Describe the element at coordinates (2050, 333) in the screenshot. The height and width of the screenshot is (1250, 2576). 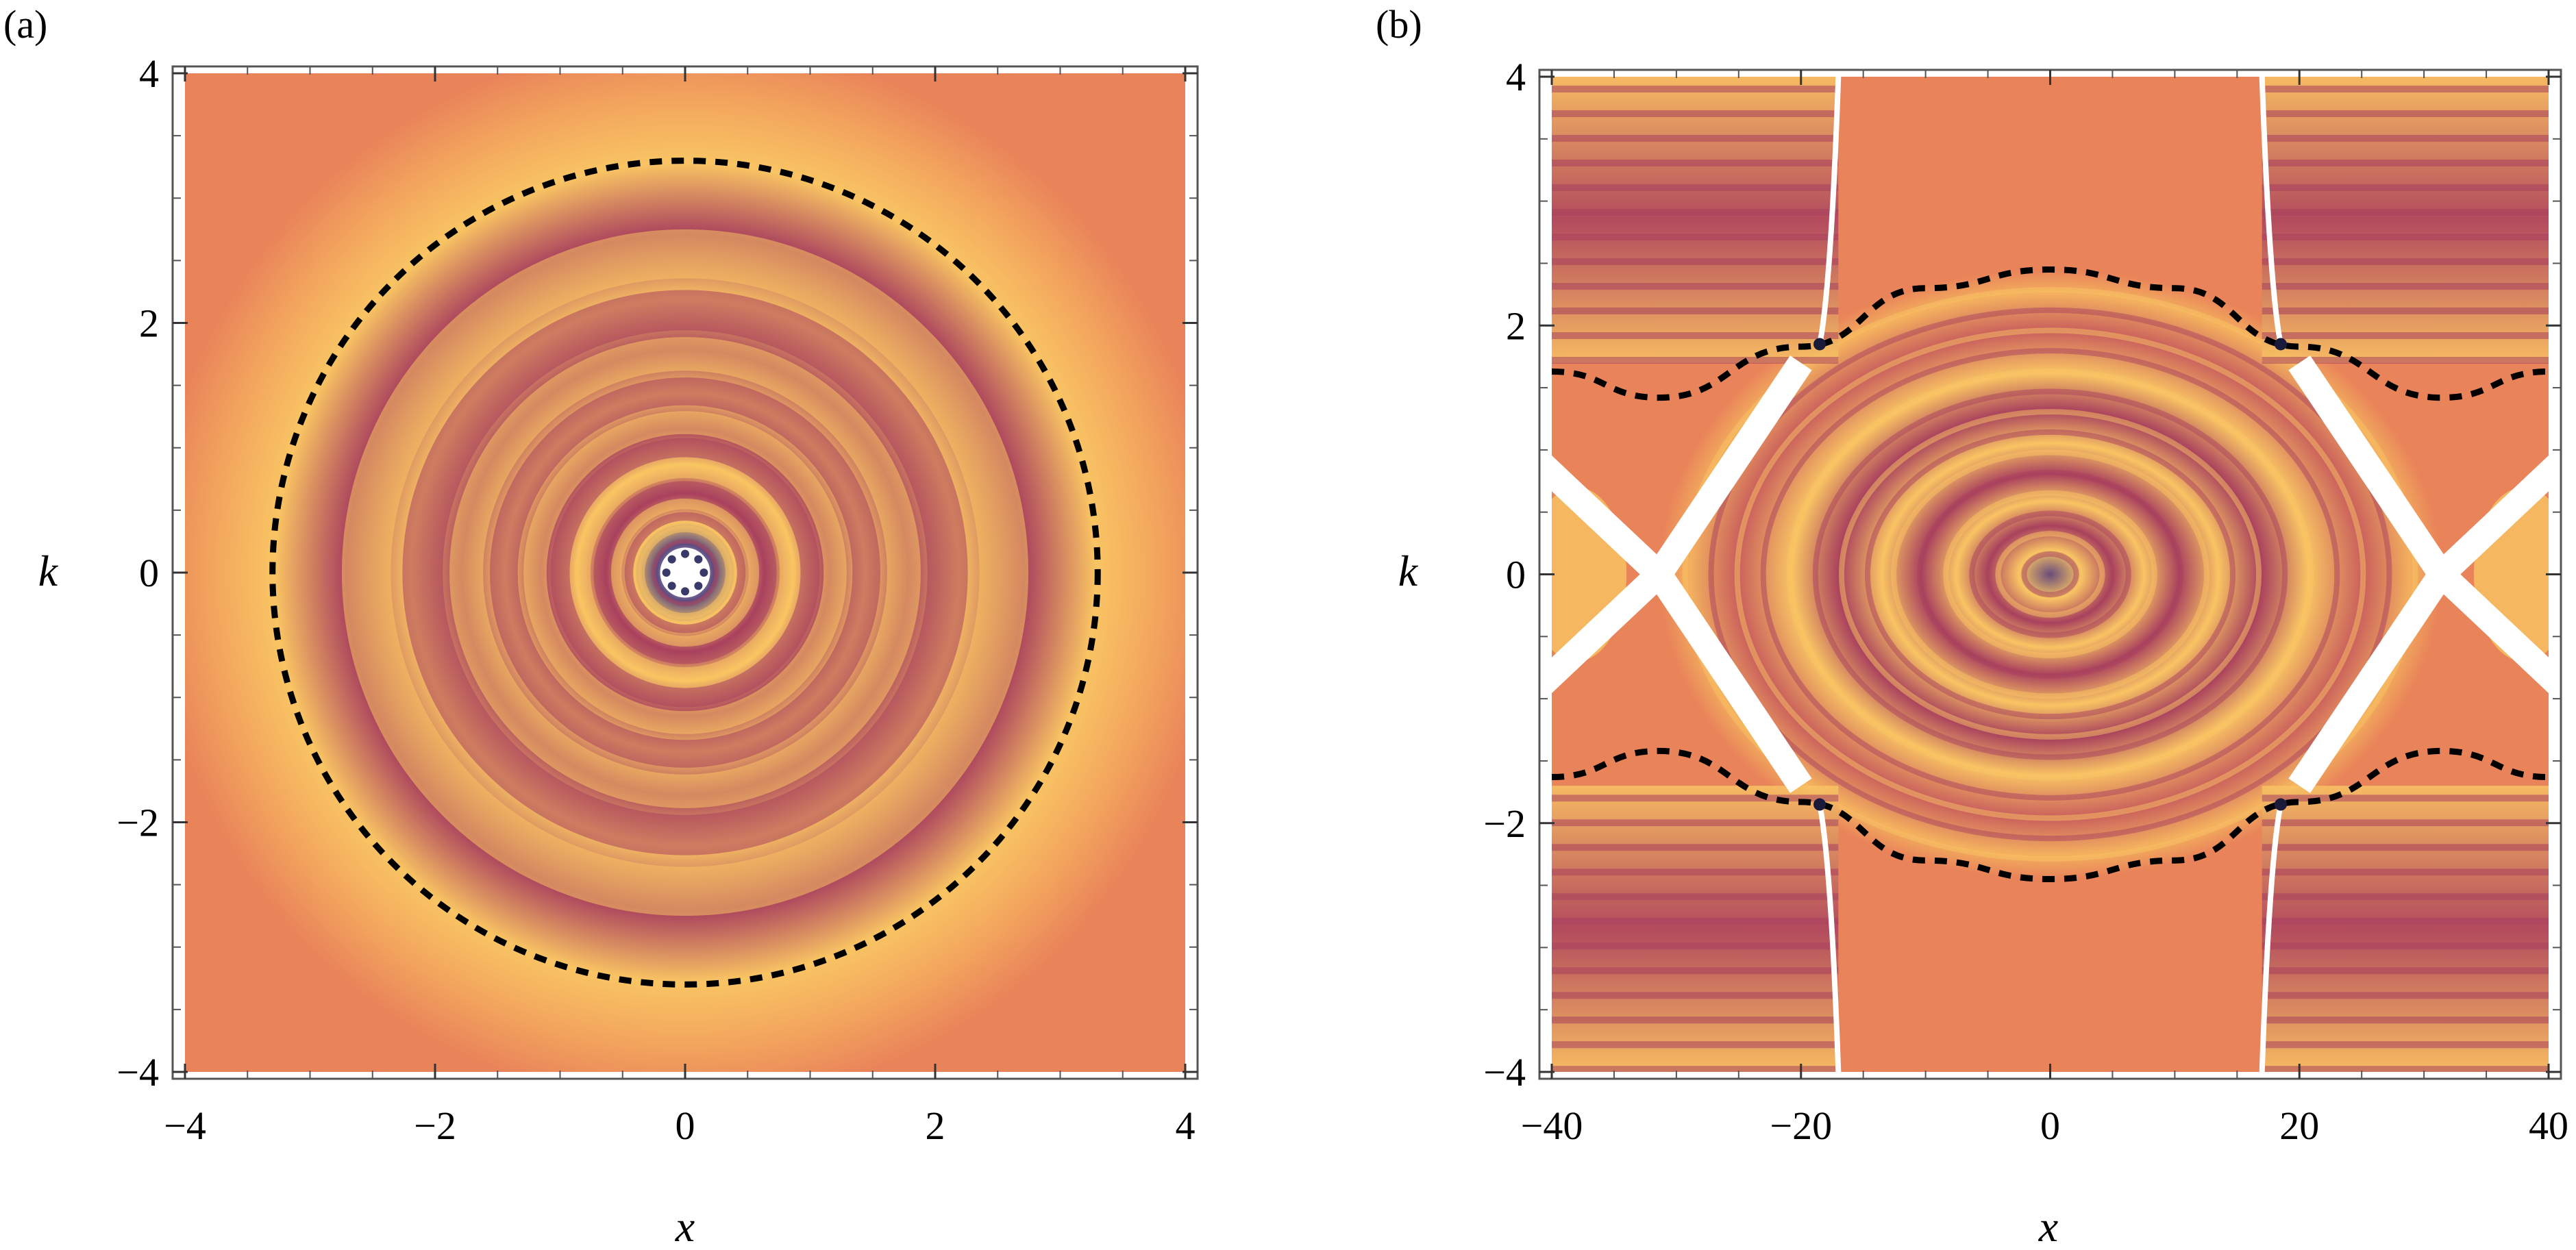
I see `panel-b-dashed-curve-upper` at that location.